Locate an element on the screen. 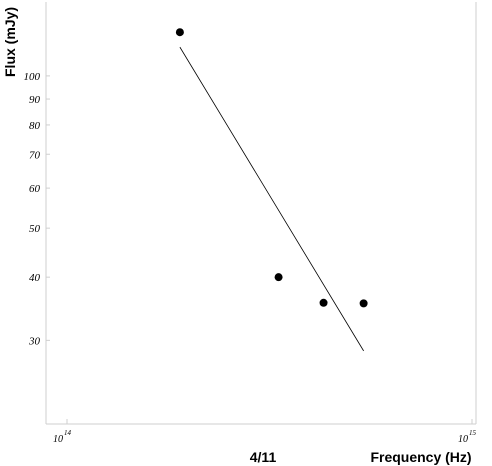  y-axis-title: Flux (mJy) is located at coordinates (10, 42).